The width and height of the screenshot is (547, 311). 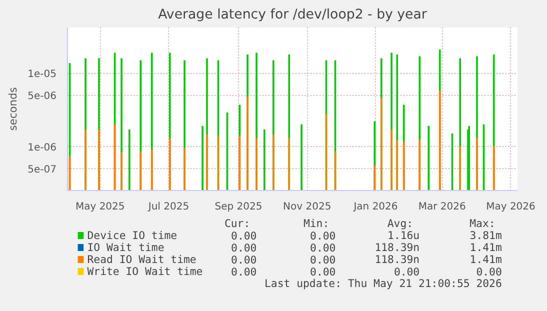 What do you see at coordinates (13, 108) in the screenshot?
I see `y-axis-title: seconds` at bounding box center [13, 108].